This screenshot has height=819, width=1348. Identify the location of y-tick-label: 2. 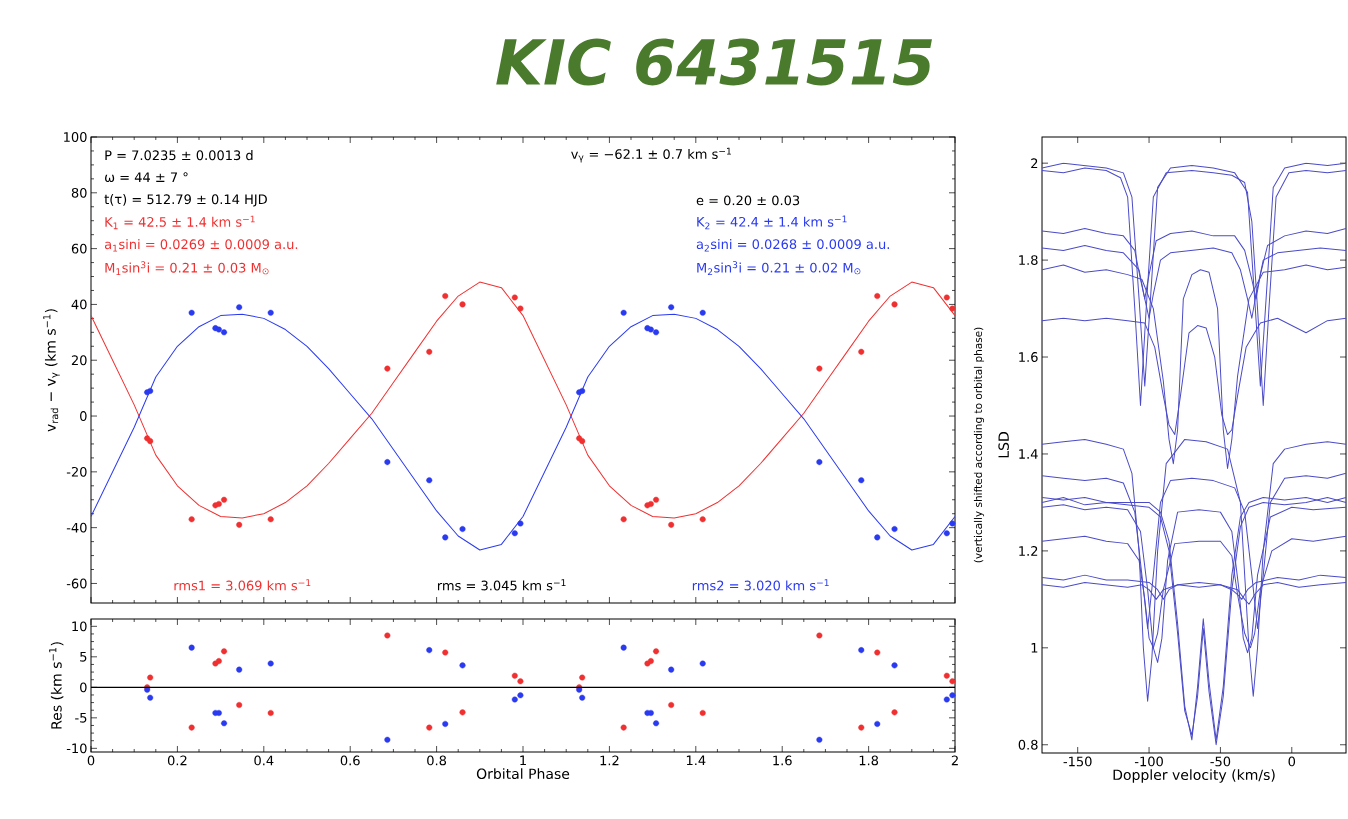
(1034, 163).